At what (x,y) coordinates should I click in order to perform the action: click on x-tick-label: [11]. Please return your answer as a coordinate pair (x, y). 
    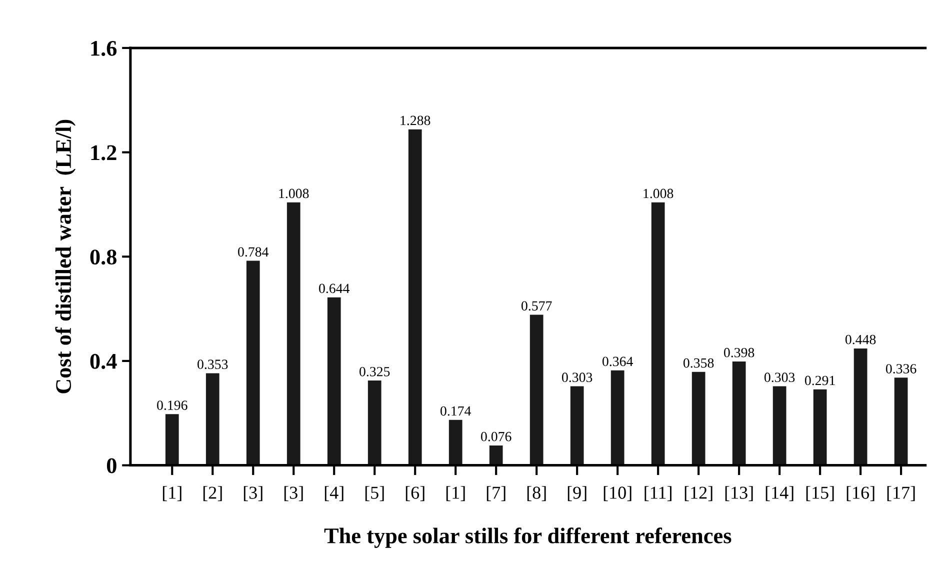
    Looking at the image, I should click on (658, 494).